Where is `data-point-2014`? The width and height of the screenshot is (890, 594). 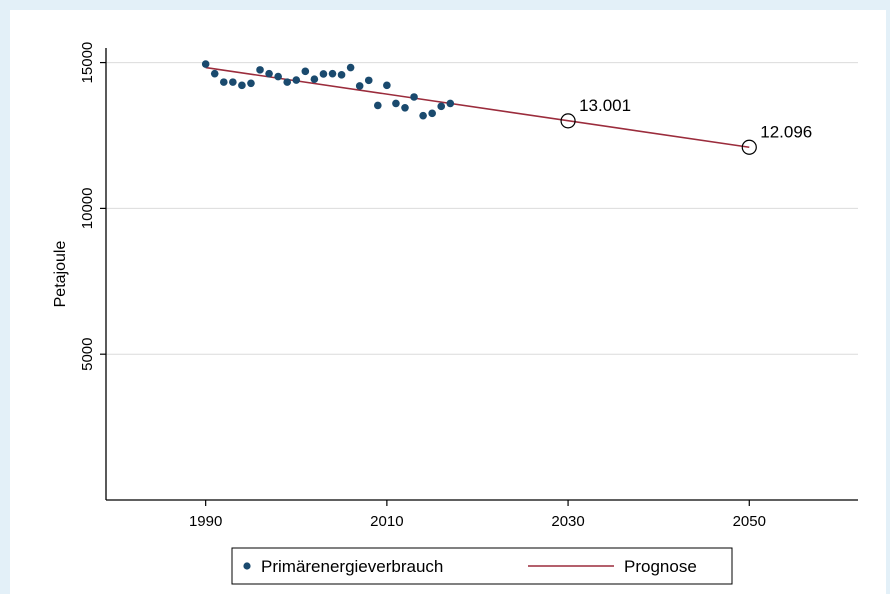 data-point-2014 is located at coordinates (423, 115).